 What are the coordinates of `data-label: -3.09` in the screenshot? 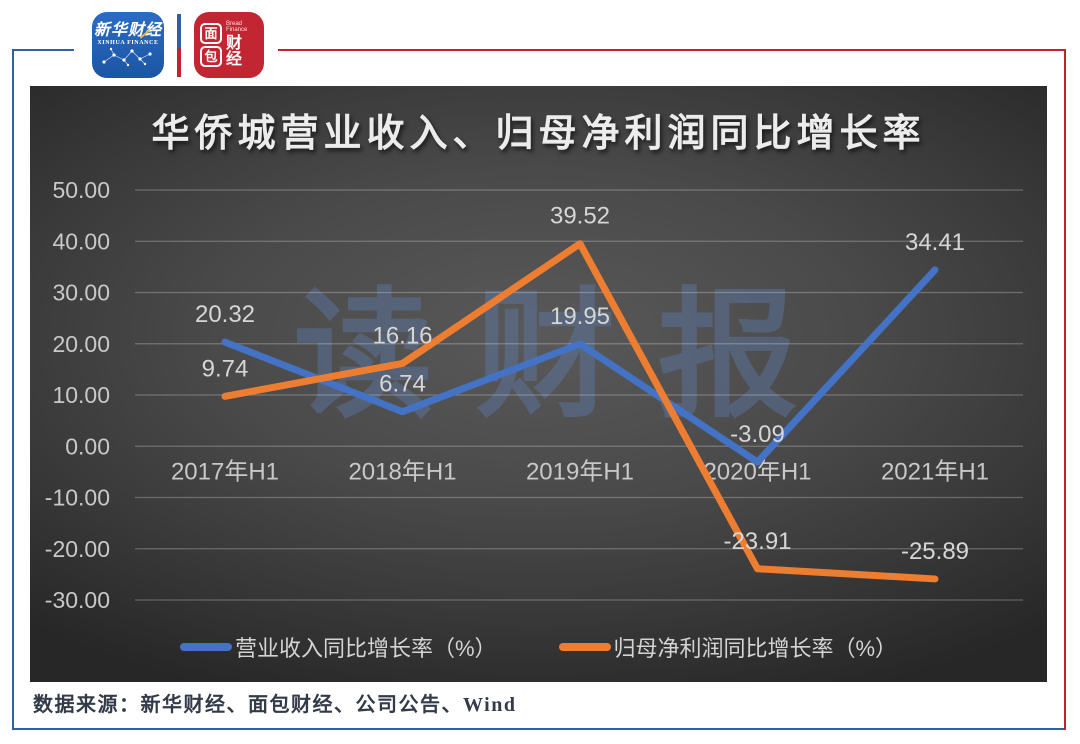 It's located at (757, 434).